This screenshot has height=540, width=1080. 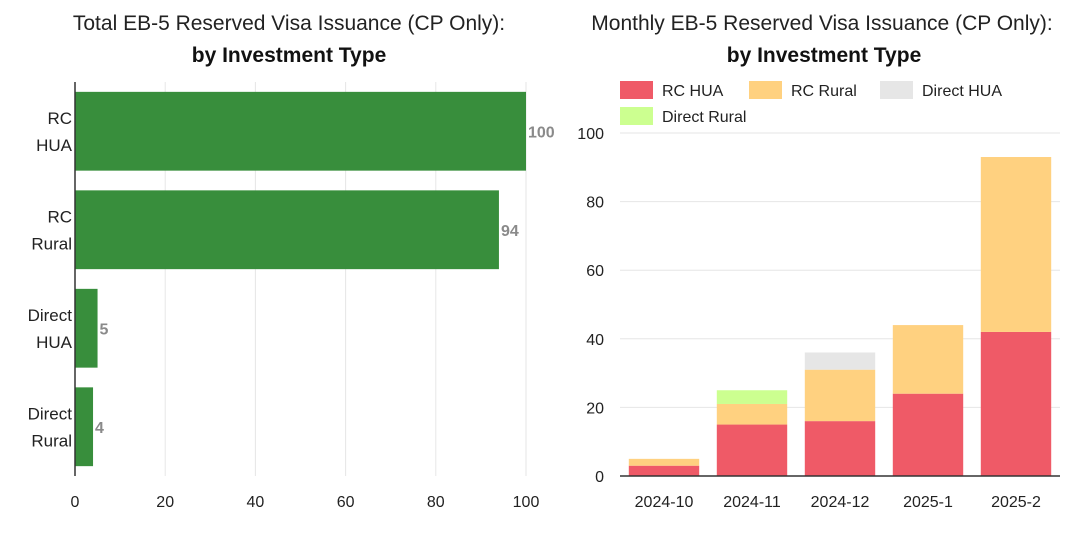 I want to click on right-x-tick-label: 2025-2, so click(x=1016, y=502).